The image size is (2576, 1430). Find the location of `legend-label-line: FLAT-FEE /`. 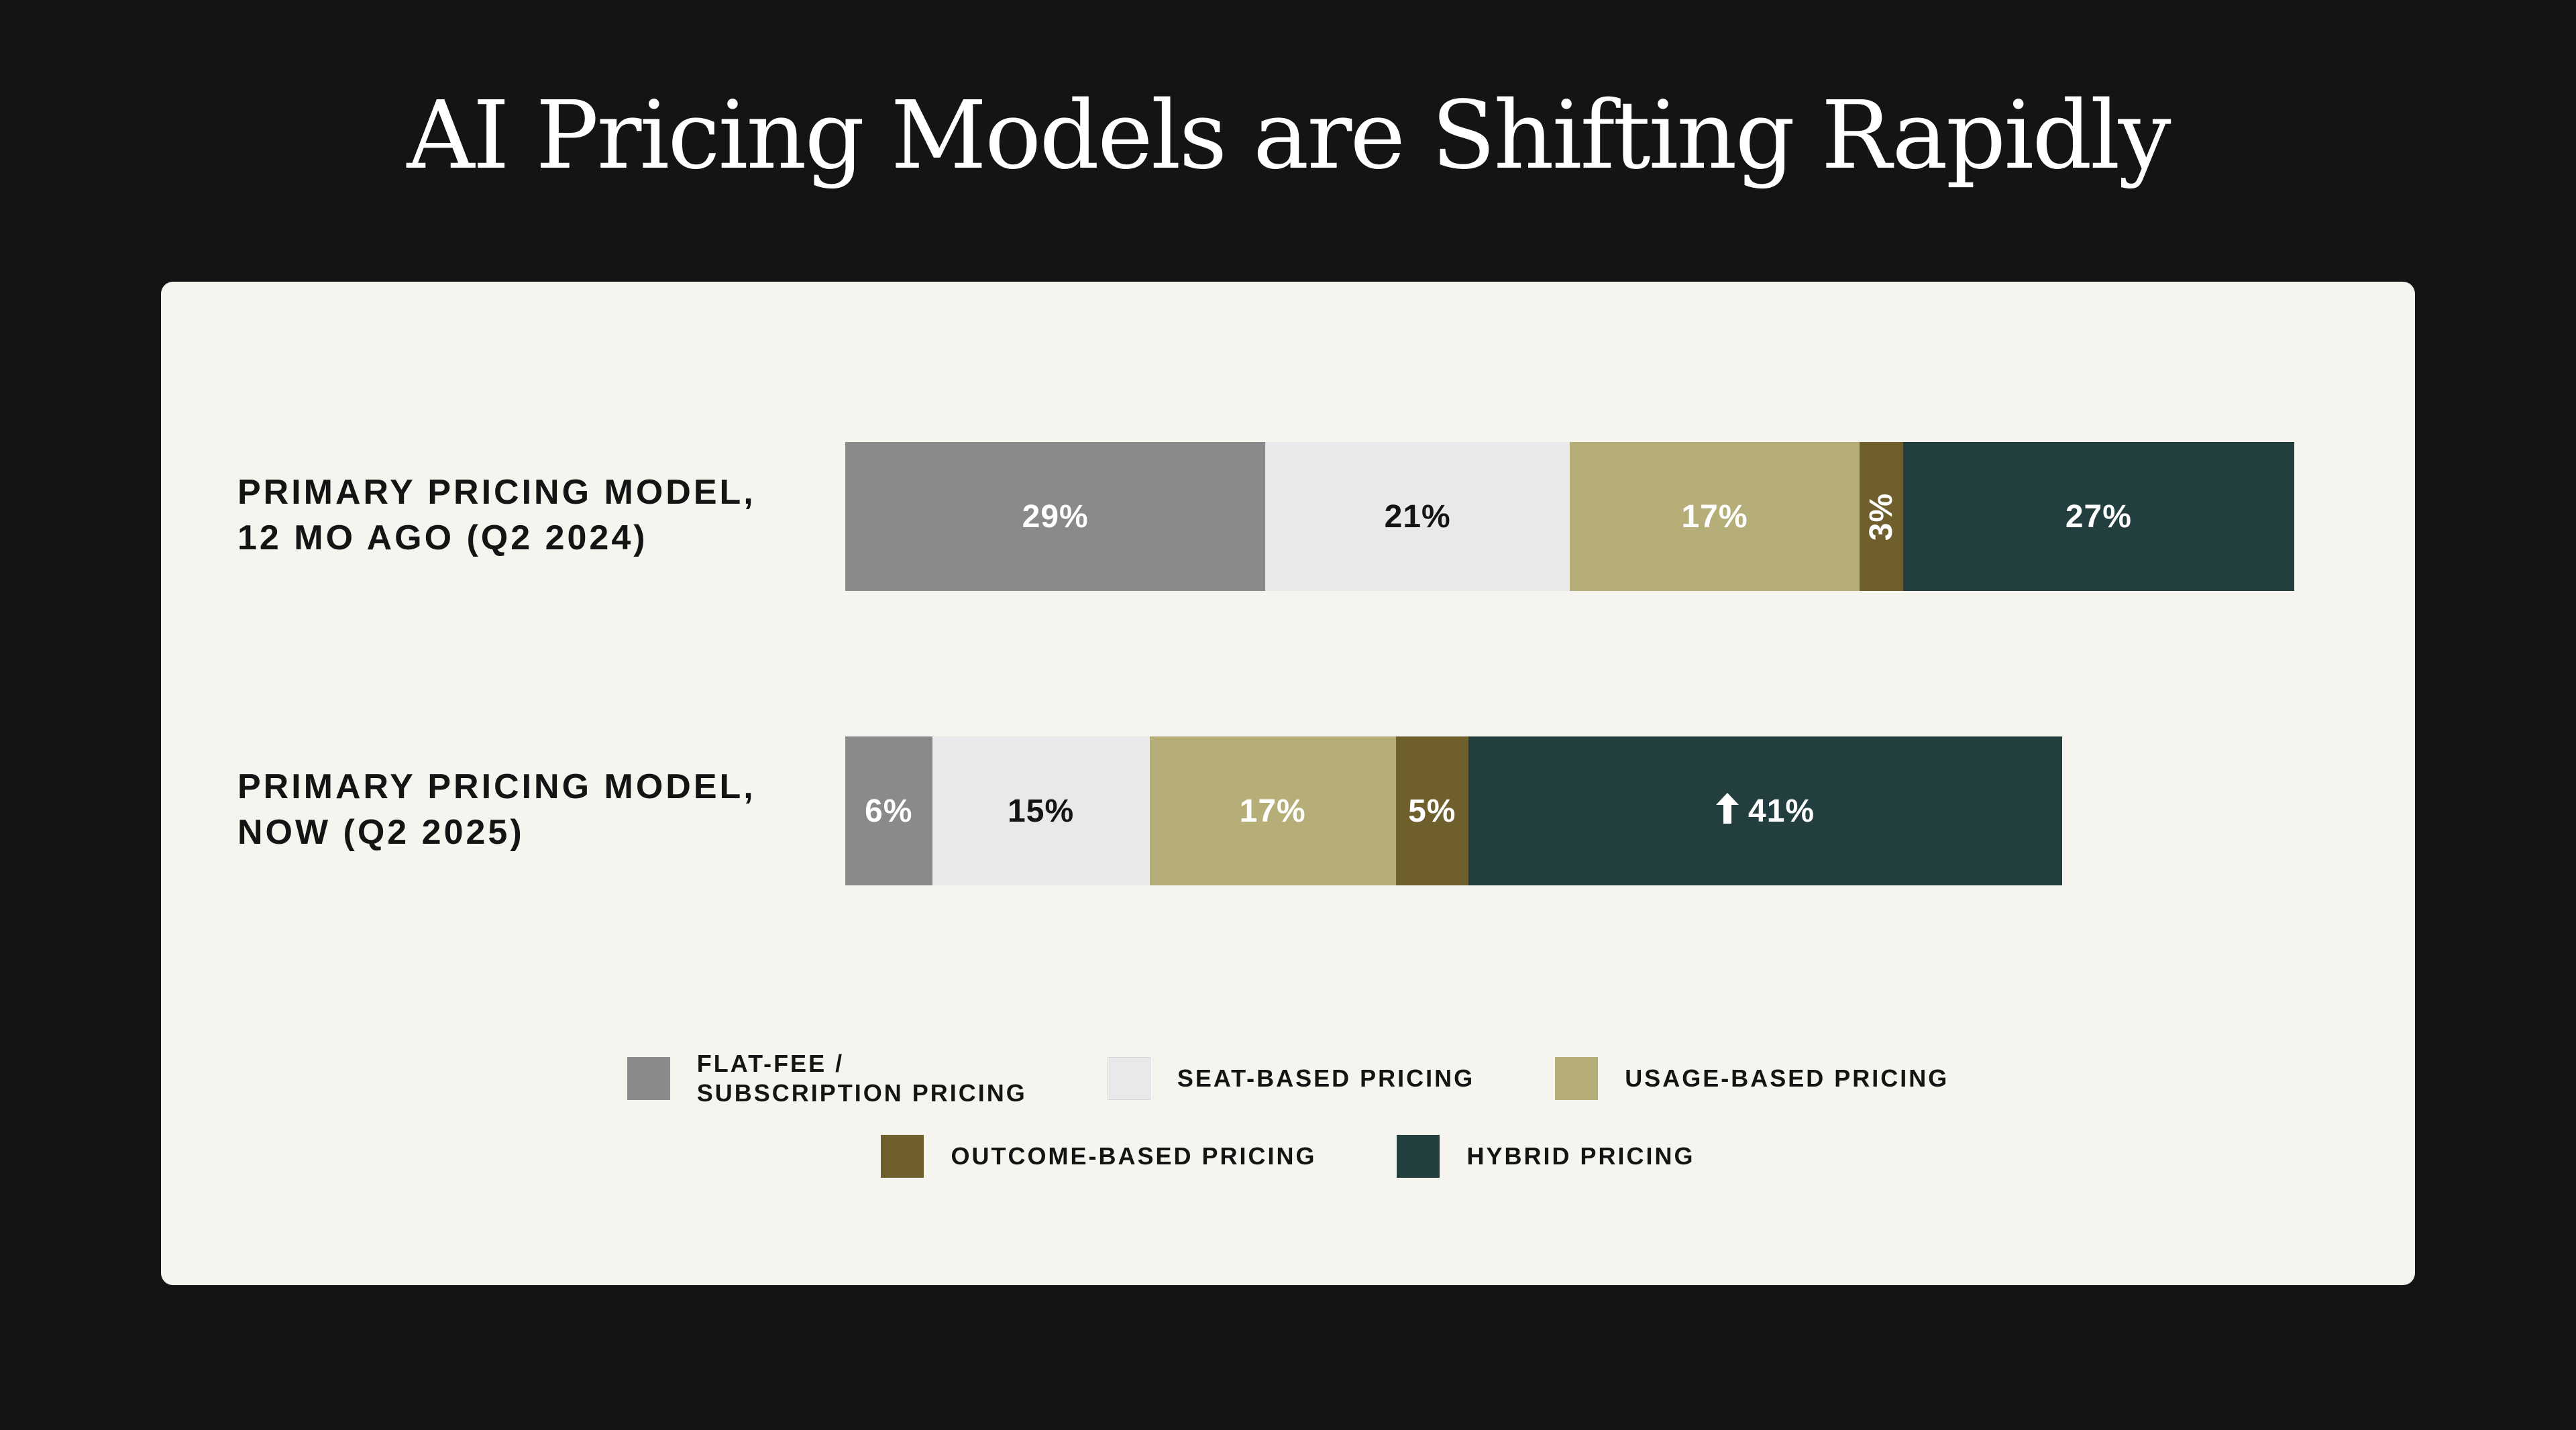

legend-label-line: FLAT-FEE / is located at coordinates (770, 1064).